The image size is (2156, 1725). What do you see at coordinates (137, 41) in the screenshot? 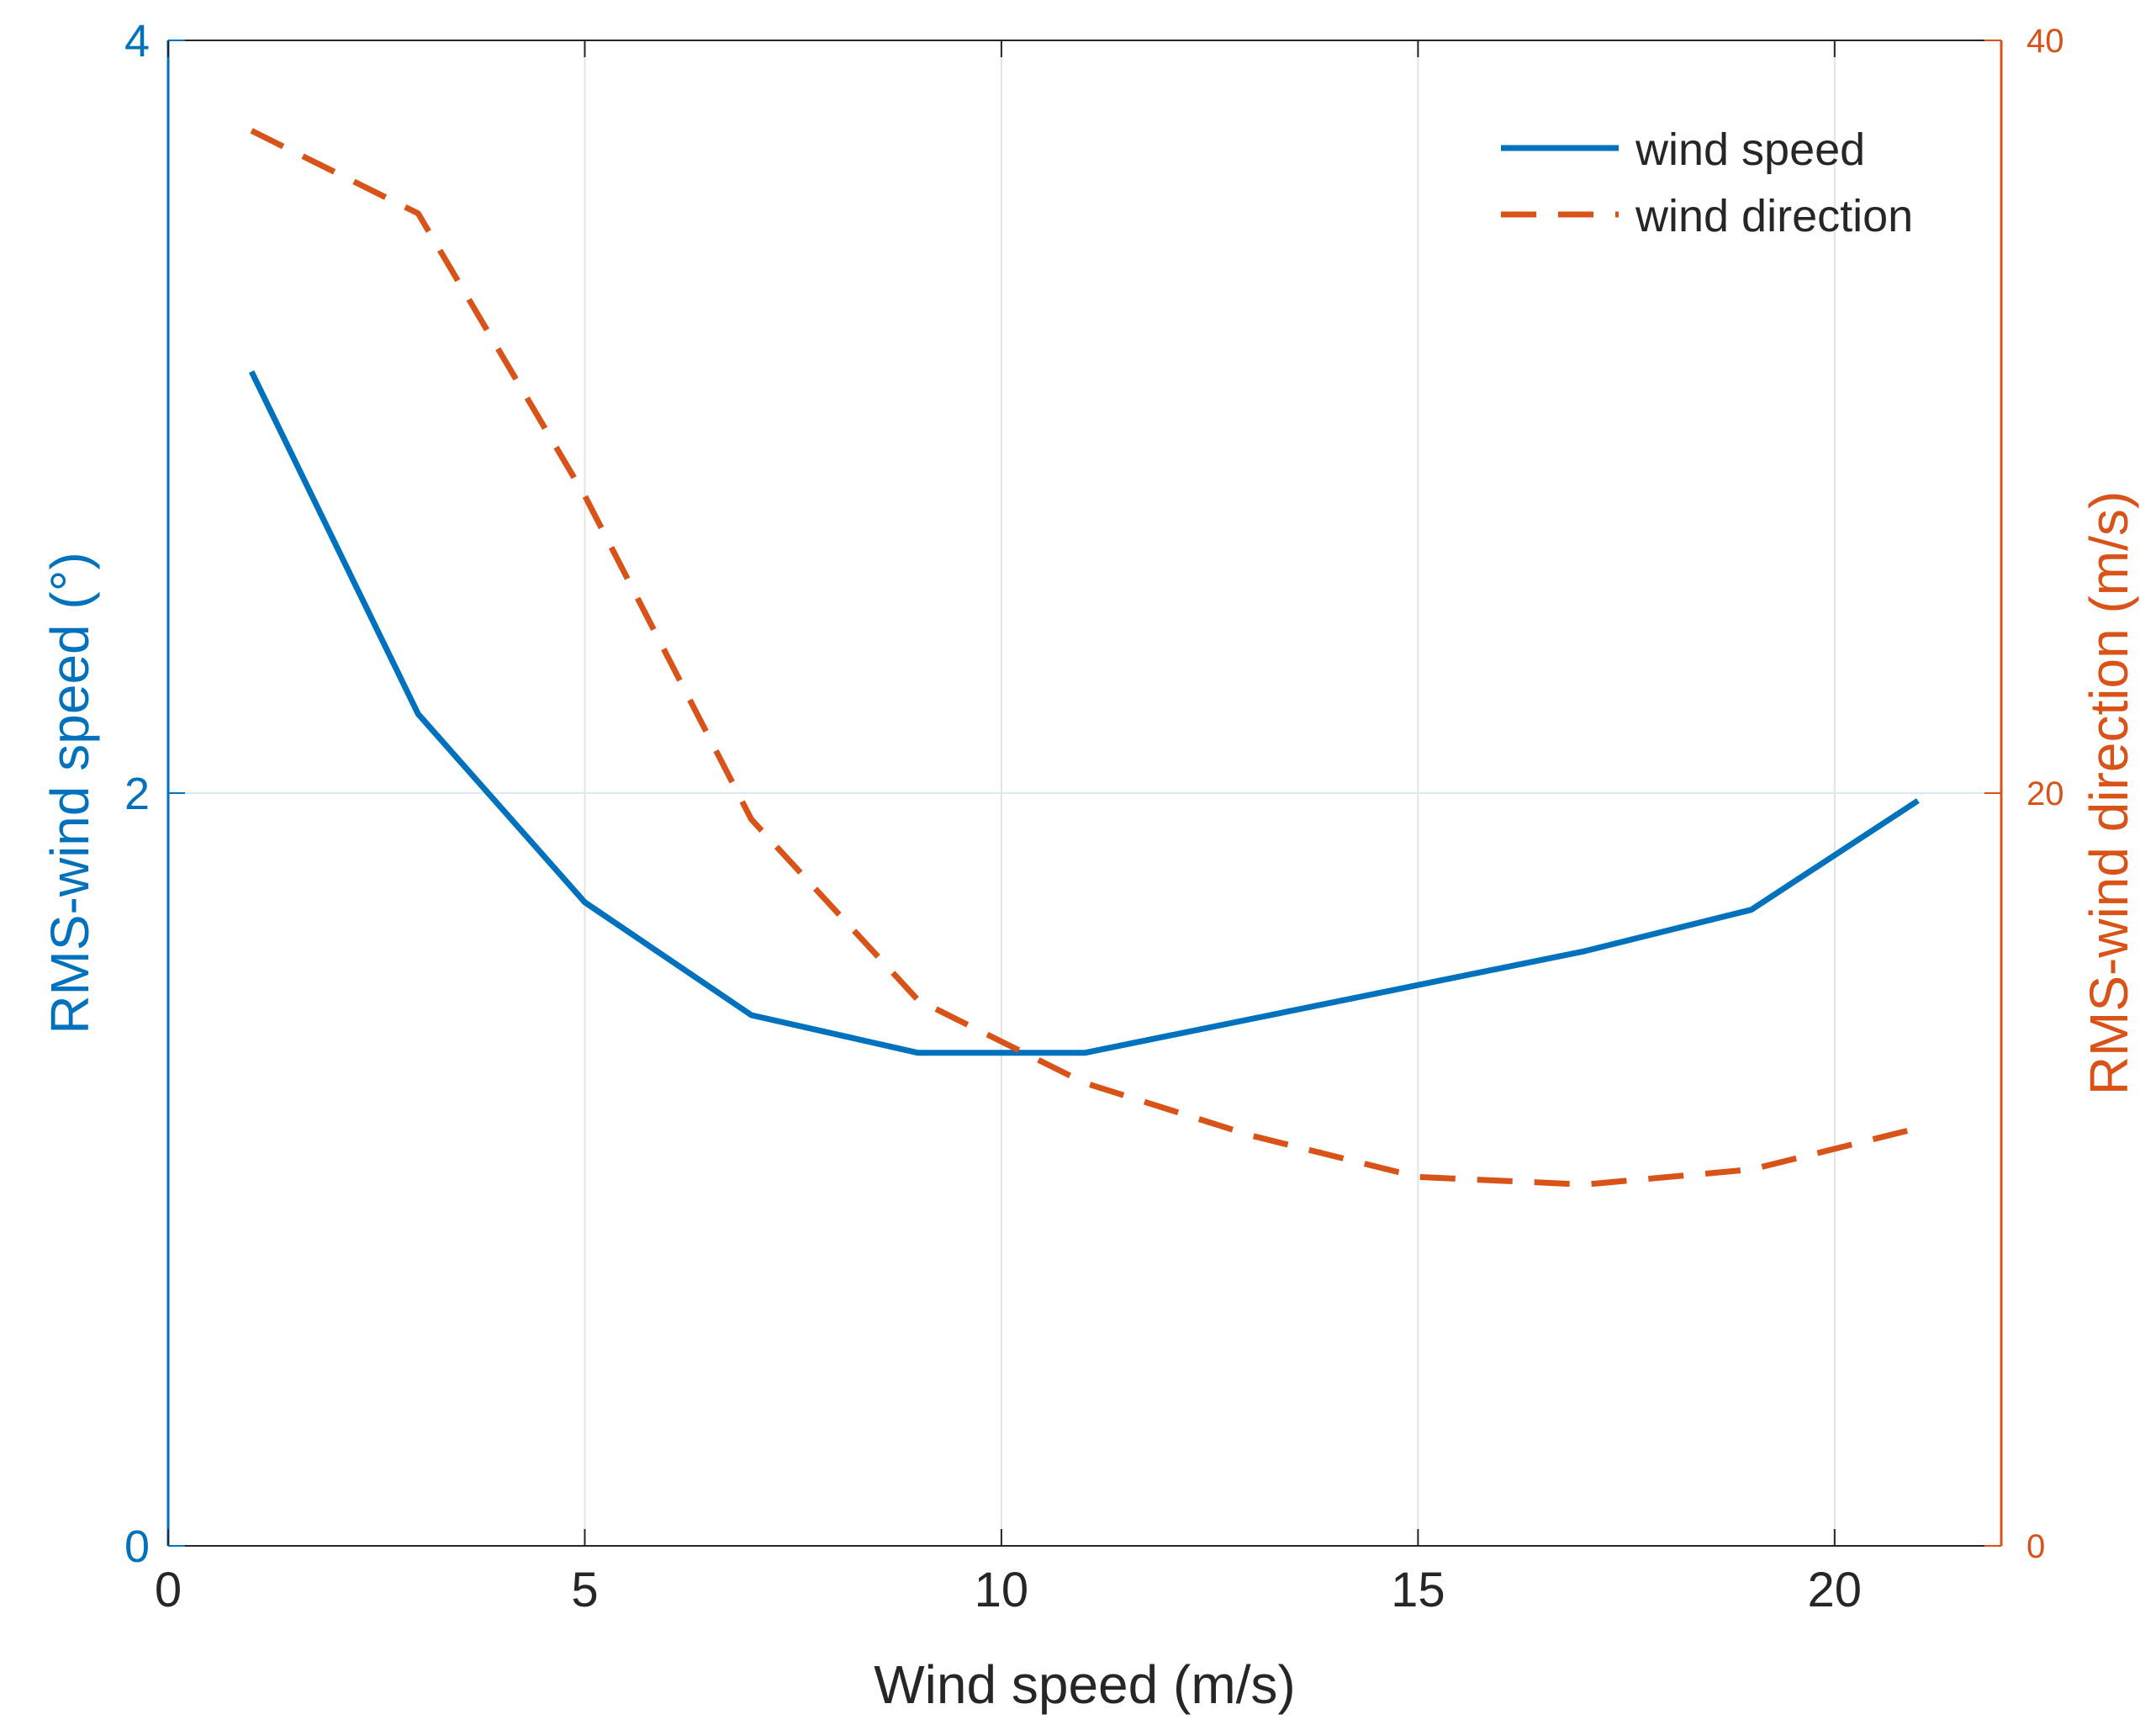
I see `y-left-tick-label-2: 4` at bounding box center [137, 41].